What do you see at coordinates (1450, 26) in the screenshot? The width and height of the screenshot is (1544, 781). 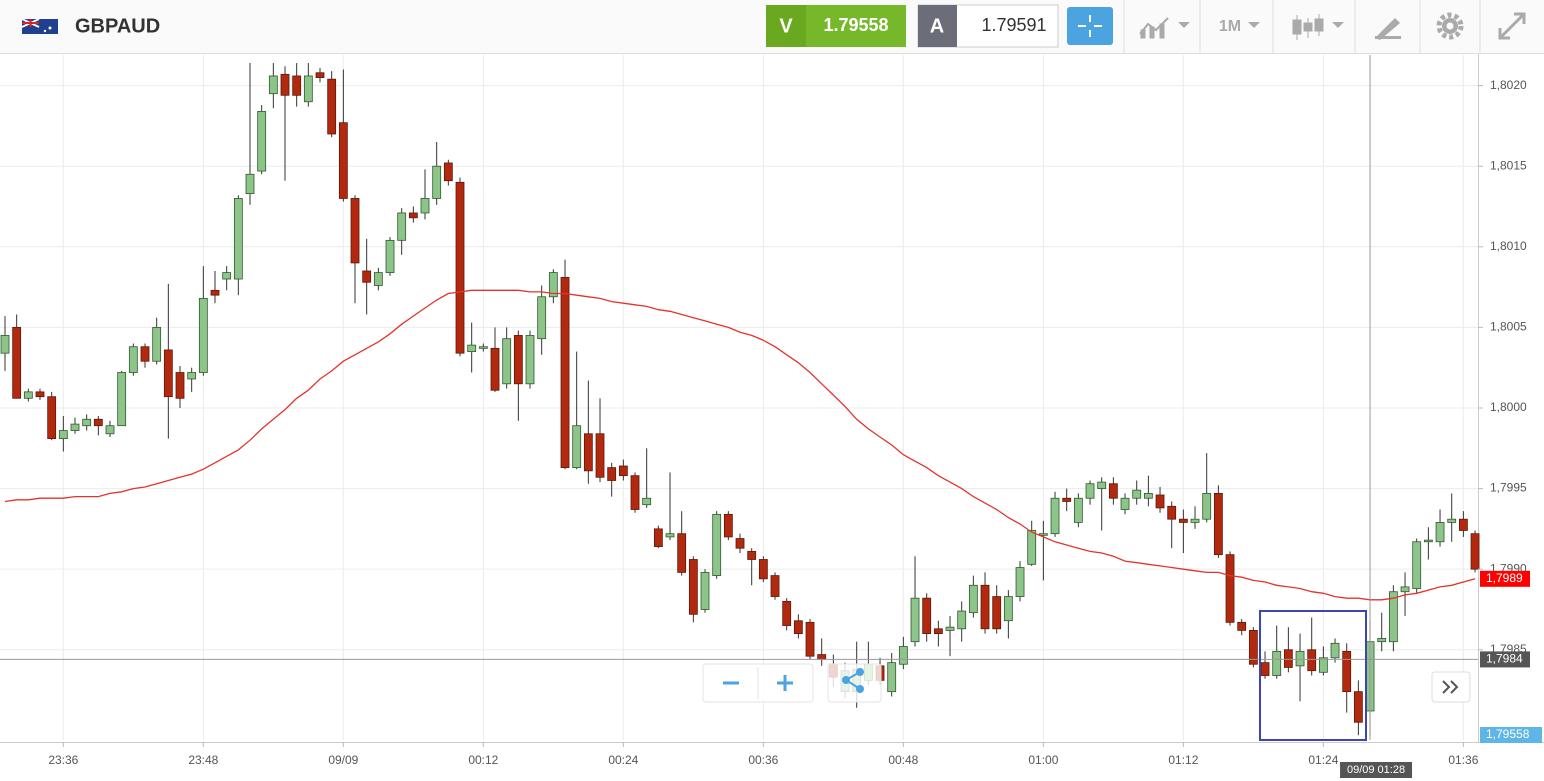 I see `settings-button` at bounding box center [1450, 26].